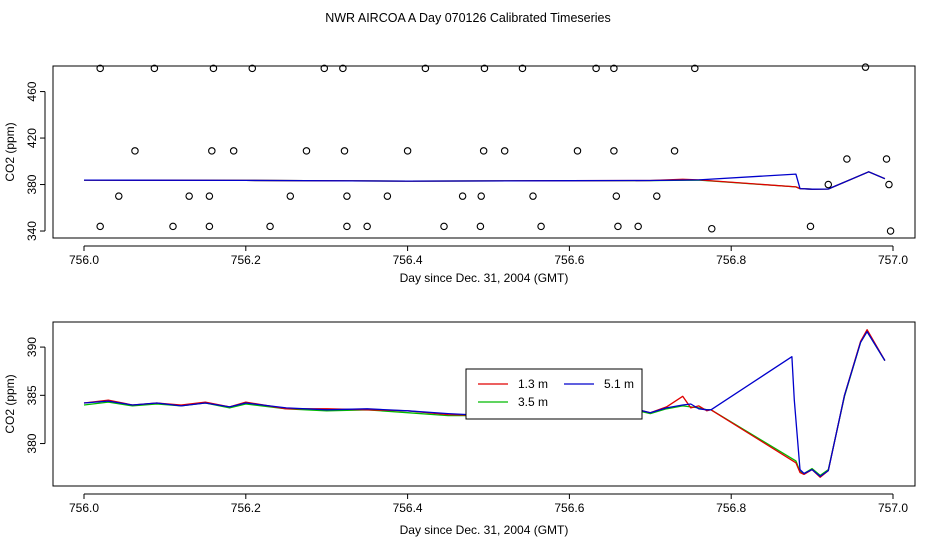 The height and width of the screenshot is (540, 936). I want to click on y-tick-label: 385, so click(32, 395).